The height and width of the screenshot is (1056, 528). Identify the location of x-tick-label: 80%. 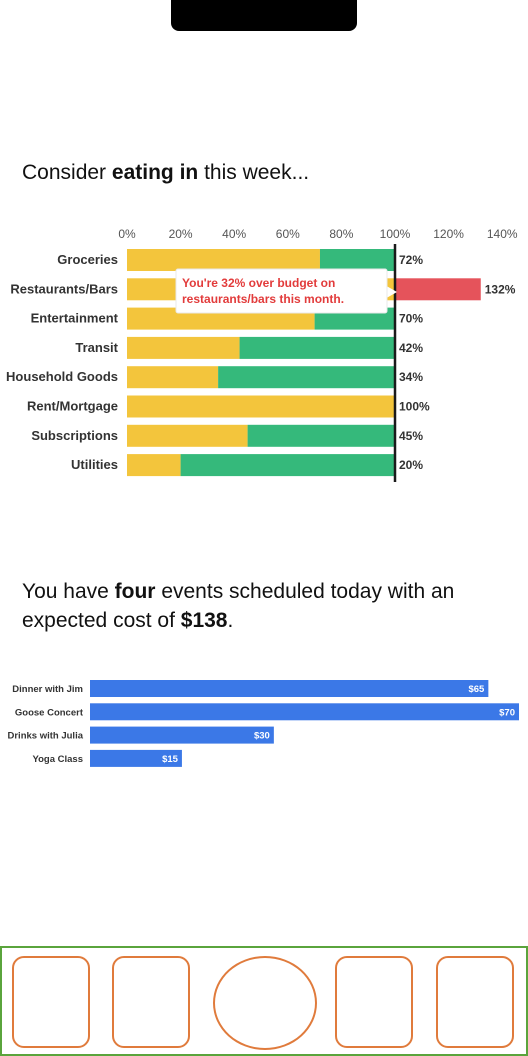
(341, 234).